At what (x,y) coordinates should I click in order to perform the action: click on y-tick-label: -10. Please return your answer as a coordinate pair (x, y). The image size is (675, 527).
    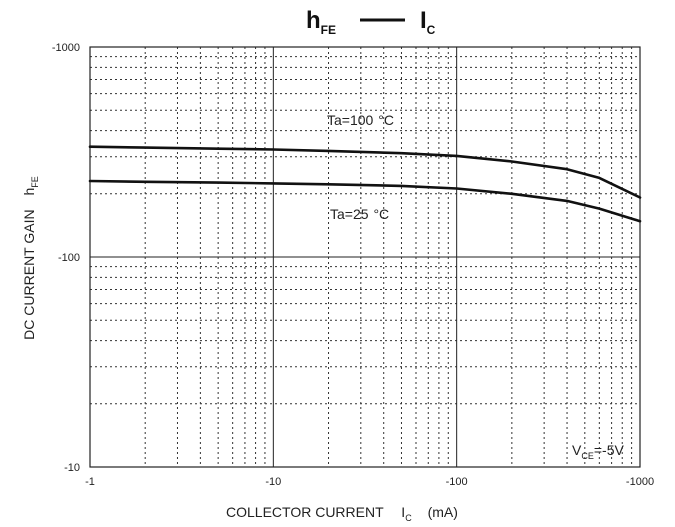
    Looking at the image, I should click on (72, 468).